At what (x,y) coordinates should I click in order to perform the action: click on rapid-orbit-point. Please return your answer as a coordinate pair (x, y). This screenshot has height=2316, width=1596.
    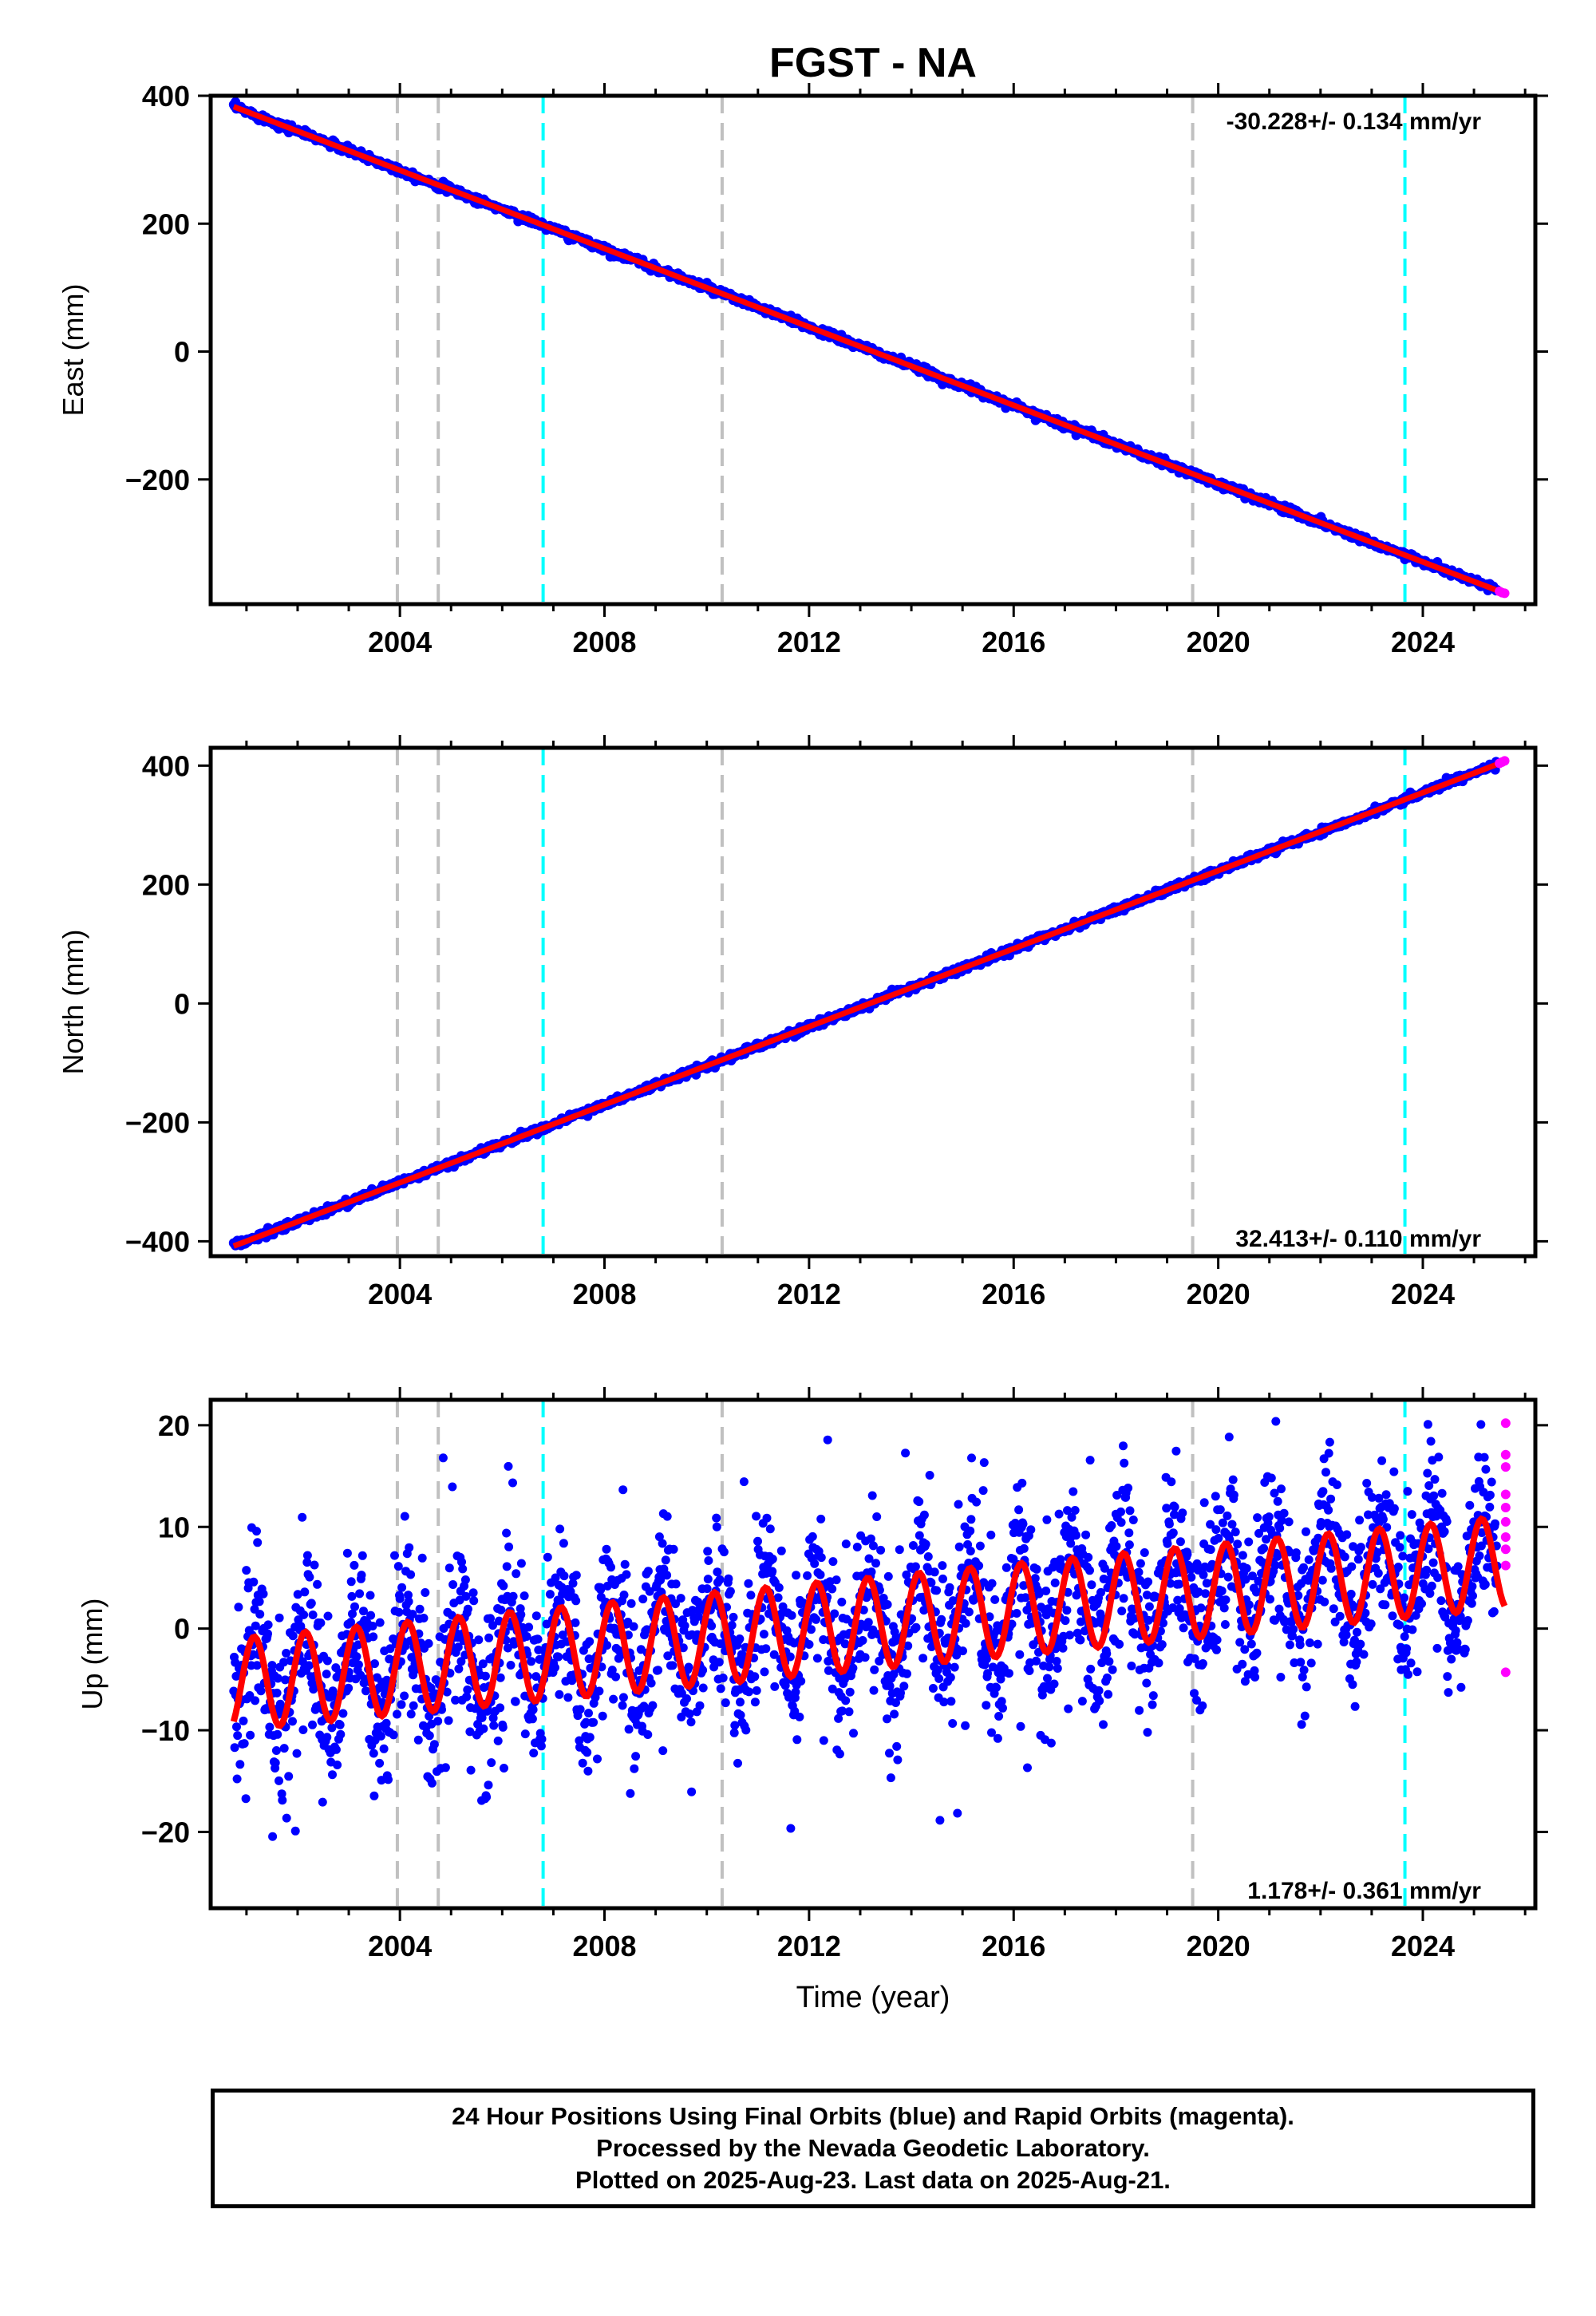
    Looking at the image, I should click on (1504, 593).